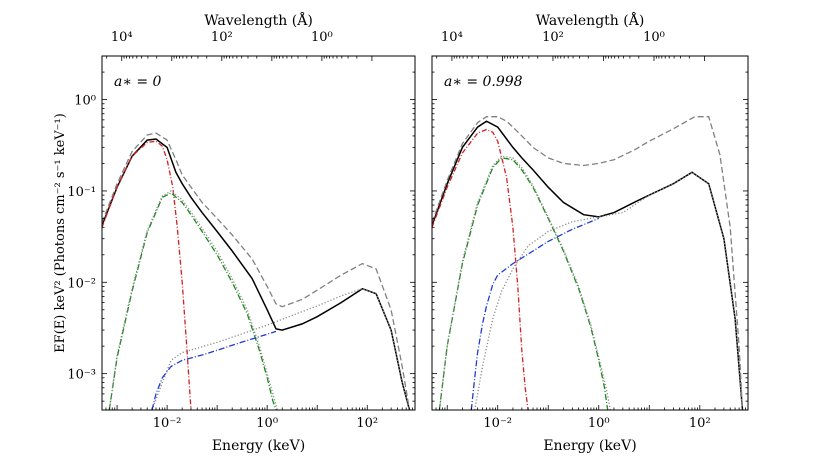 Image resolution: width=830 pixels, height=461 pixels. I want to click on series-line-comptonized, so click(281, 349).